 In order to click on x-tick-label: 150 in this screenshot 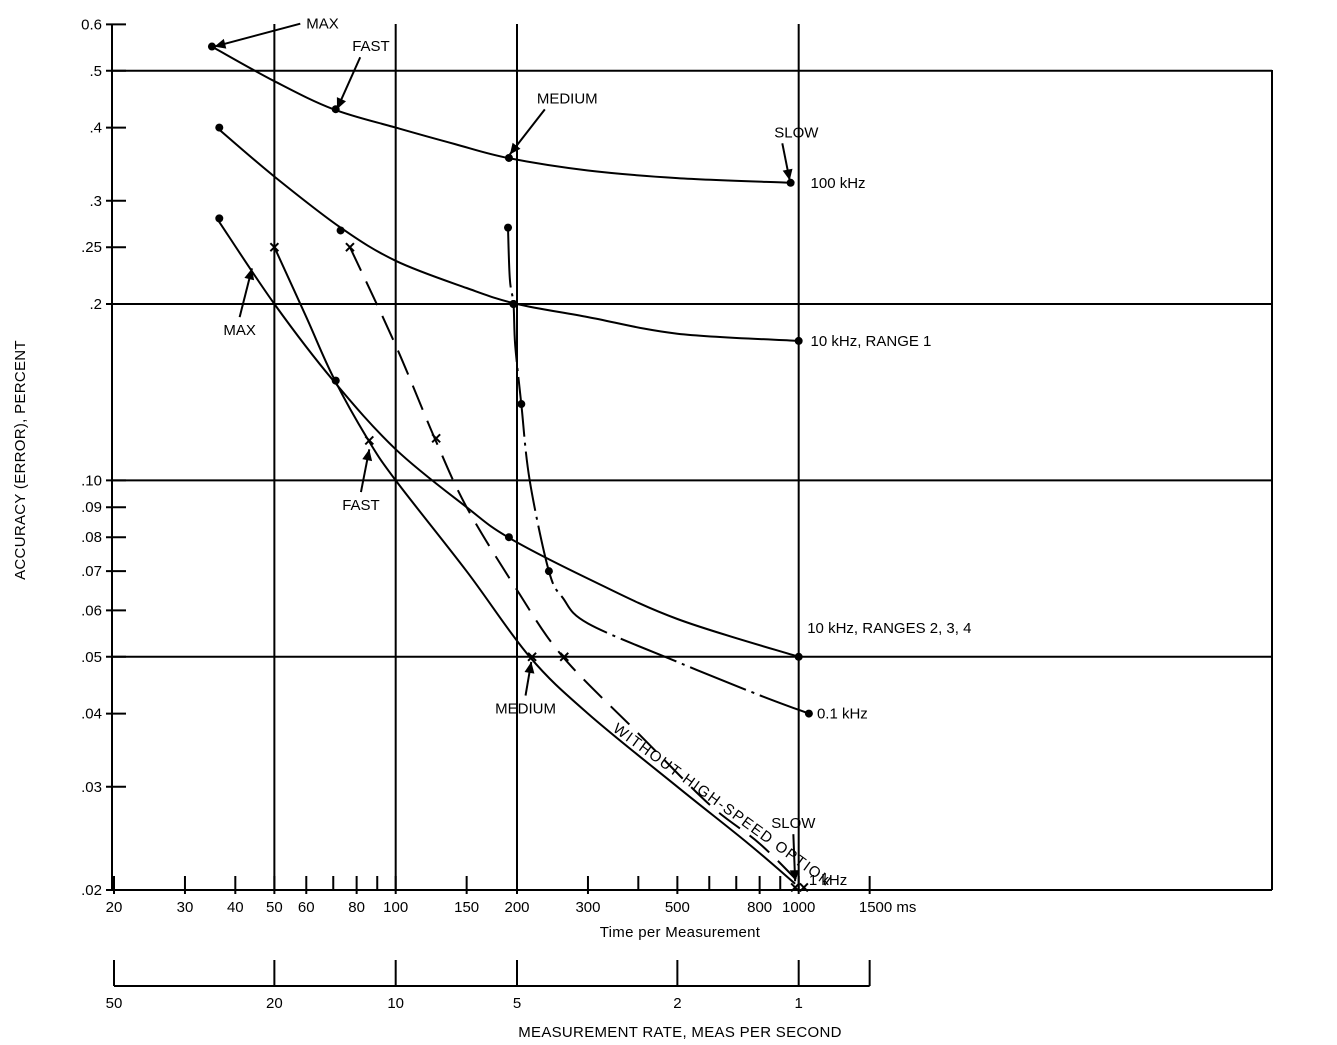, I will do `click(466, 907)`.